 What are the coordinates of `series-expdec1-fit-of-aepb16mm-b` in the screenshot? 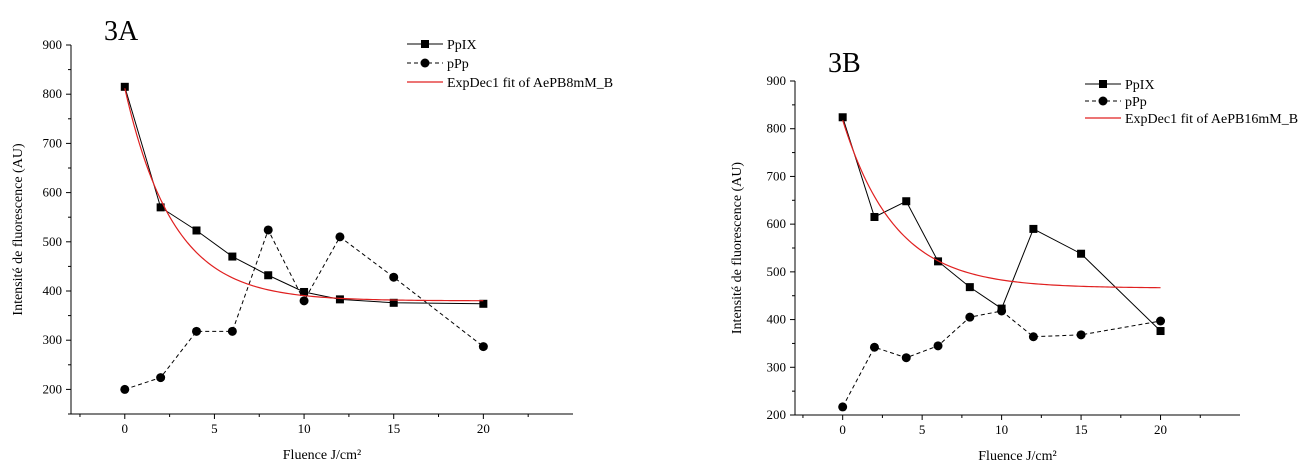 It's located at (1001, 204).